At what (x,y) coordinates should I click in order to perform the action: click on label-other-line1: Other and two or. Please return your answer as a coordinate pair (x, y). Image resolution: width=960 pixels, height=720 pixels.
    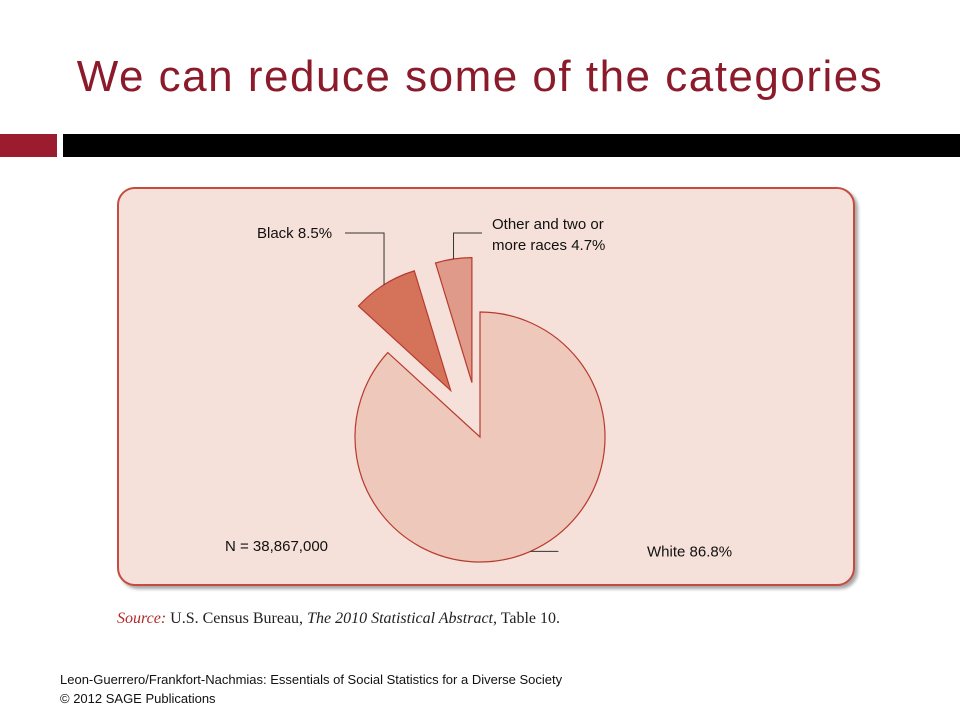
    Looking at the image, I should click on (548, 224).